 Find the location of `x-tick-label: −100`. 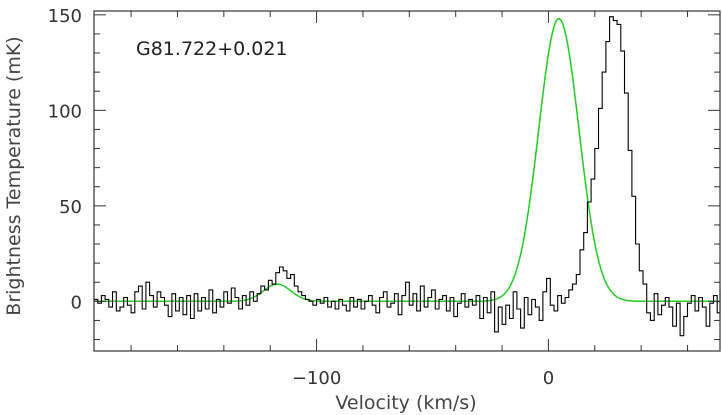

x-tick-label: −100 is located at coordinates (316, 378).